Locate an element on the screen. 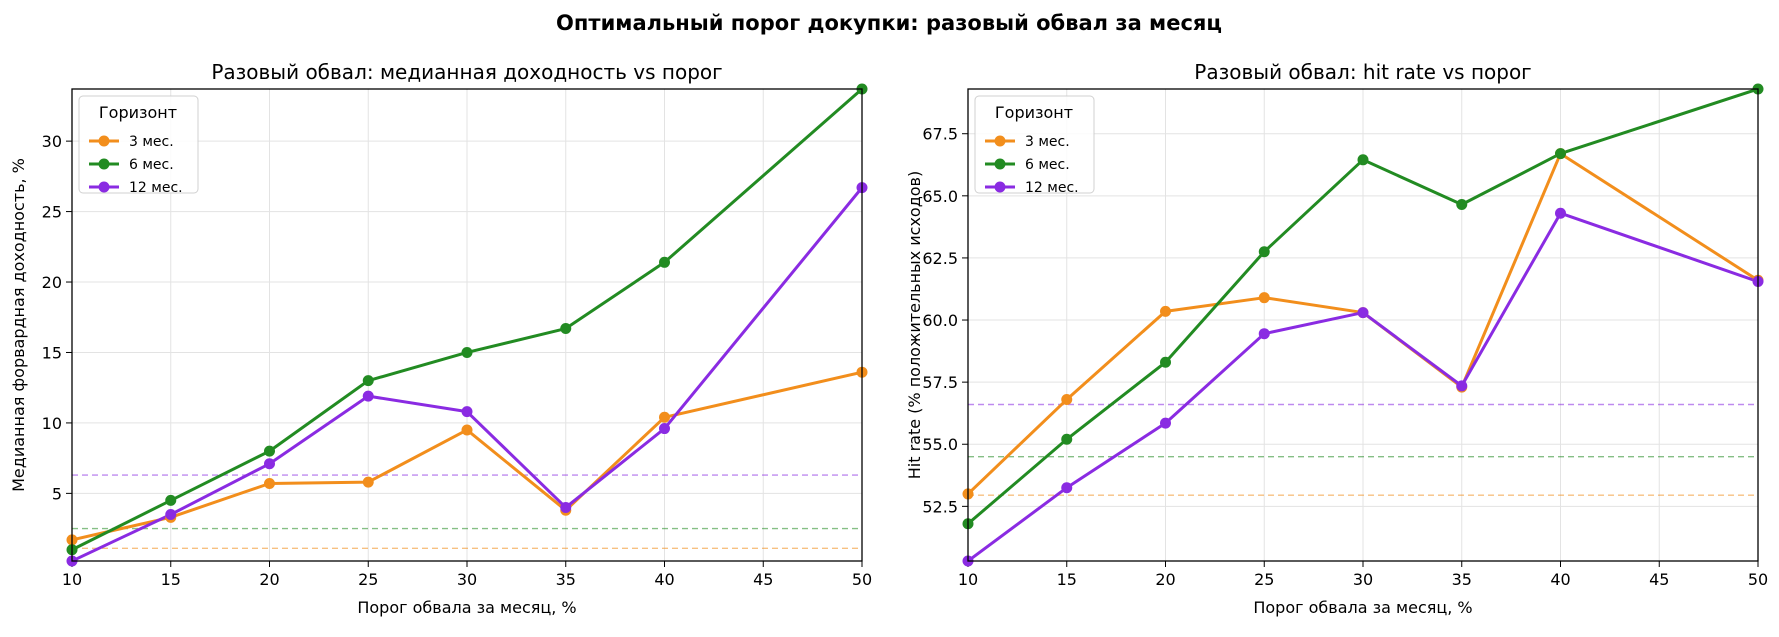  y-tick-label: 20 is located at coordinates (52, 282).